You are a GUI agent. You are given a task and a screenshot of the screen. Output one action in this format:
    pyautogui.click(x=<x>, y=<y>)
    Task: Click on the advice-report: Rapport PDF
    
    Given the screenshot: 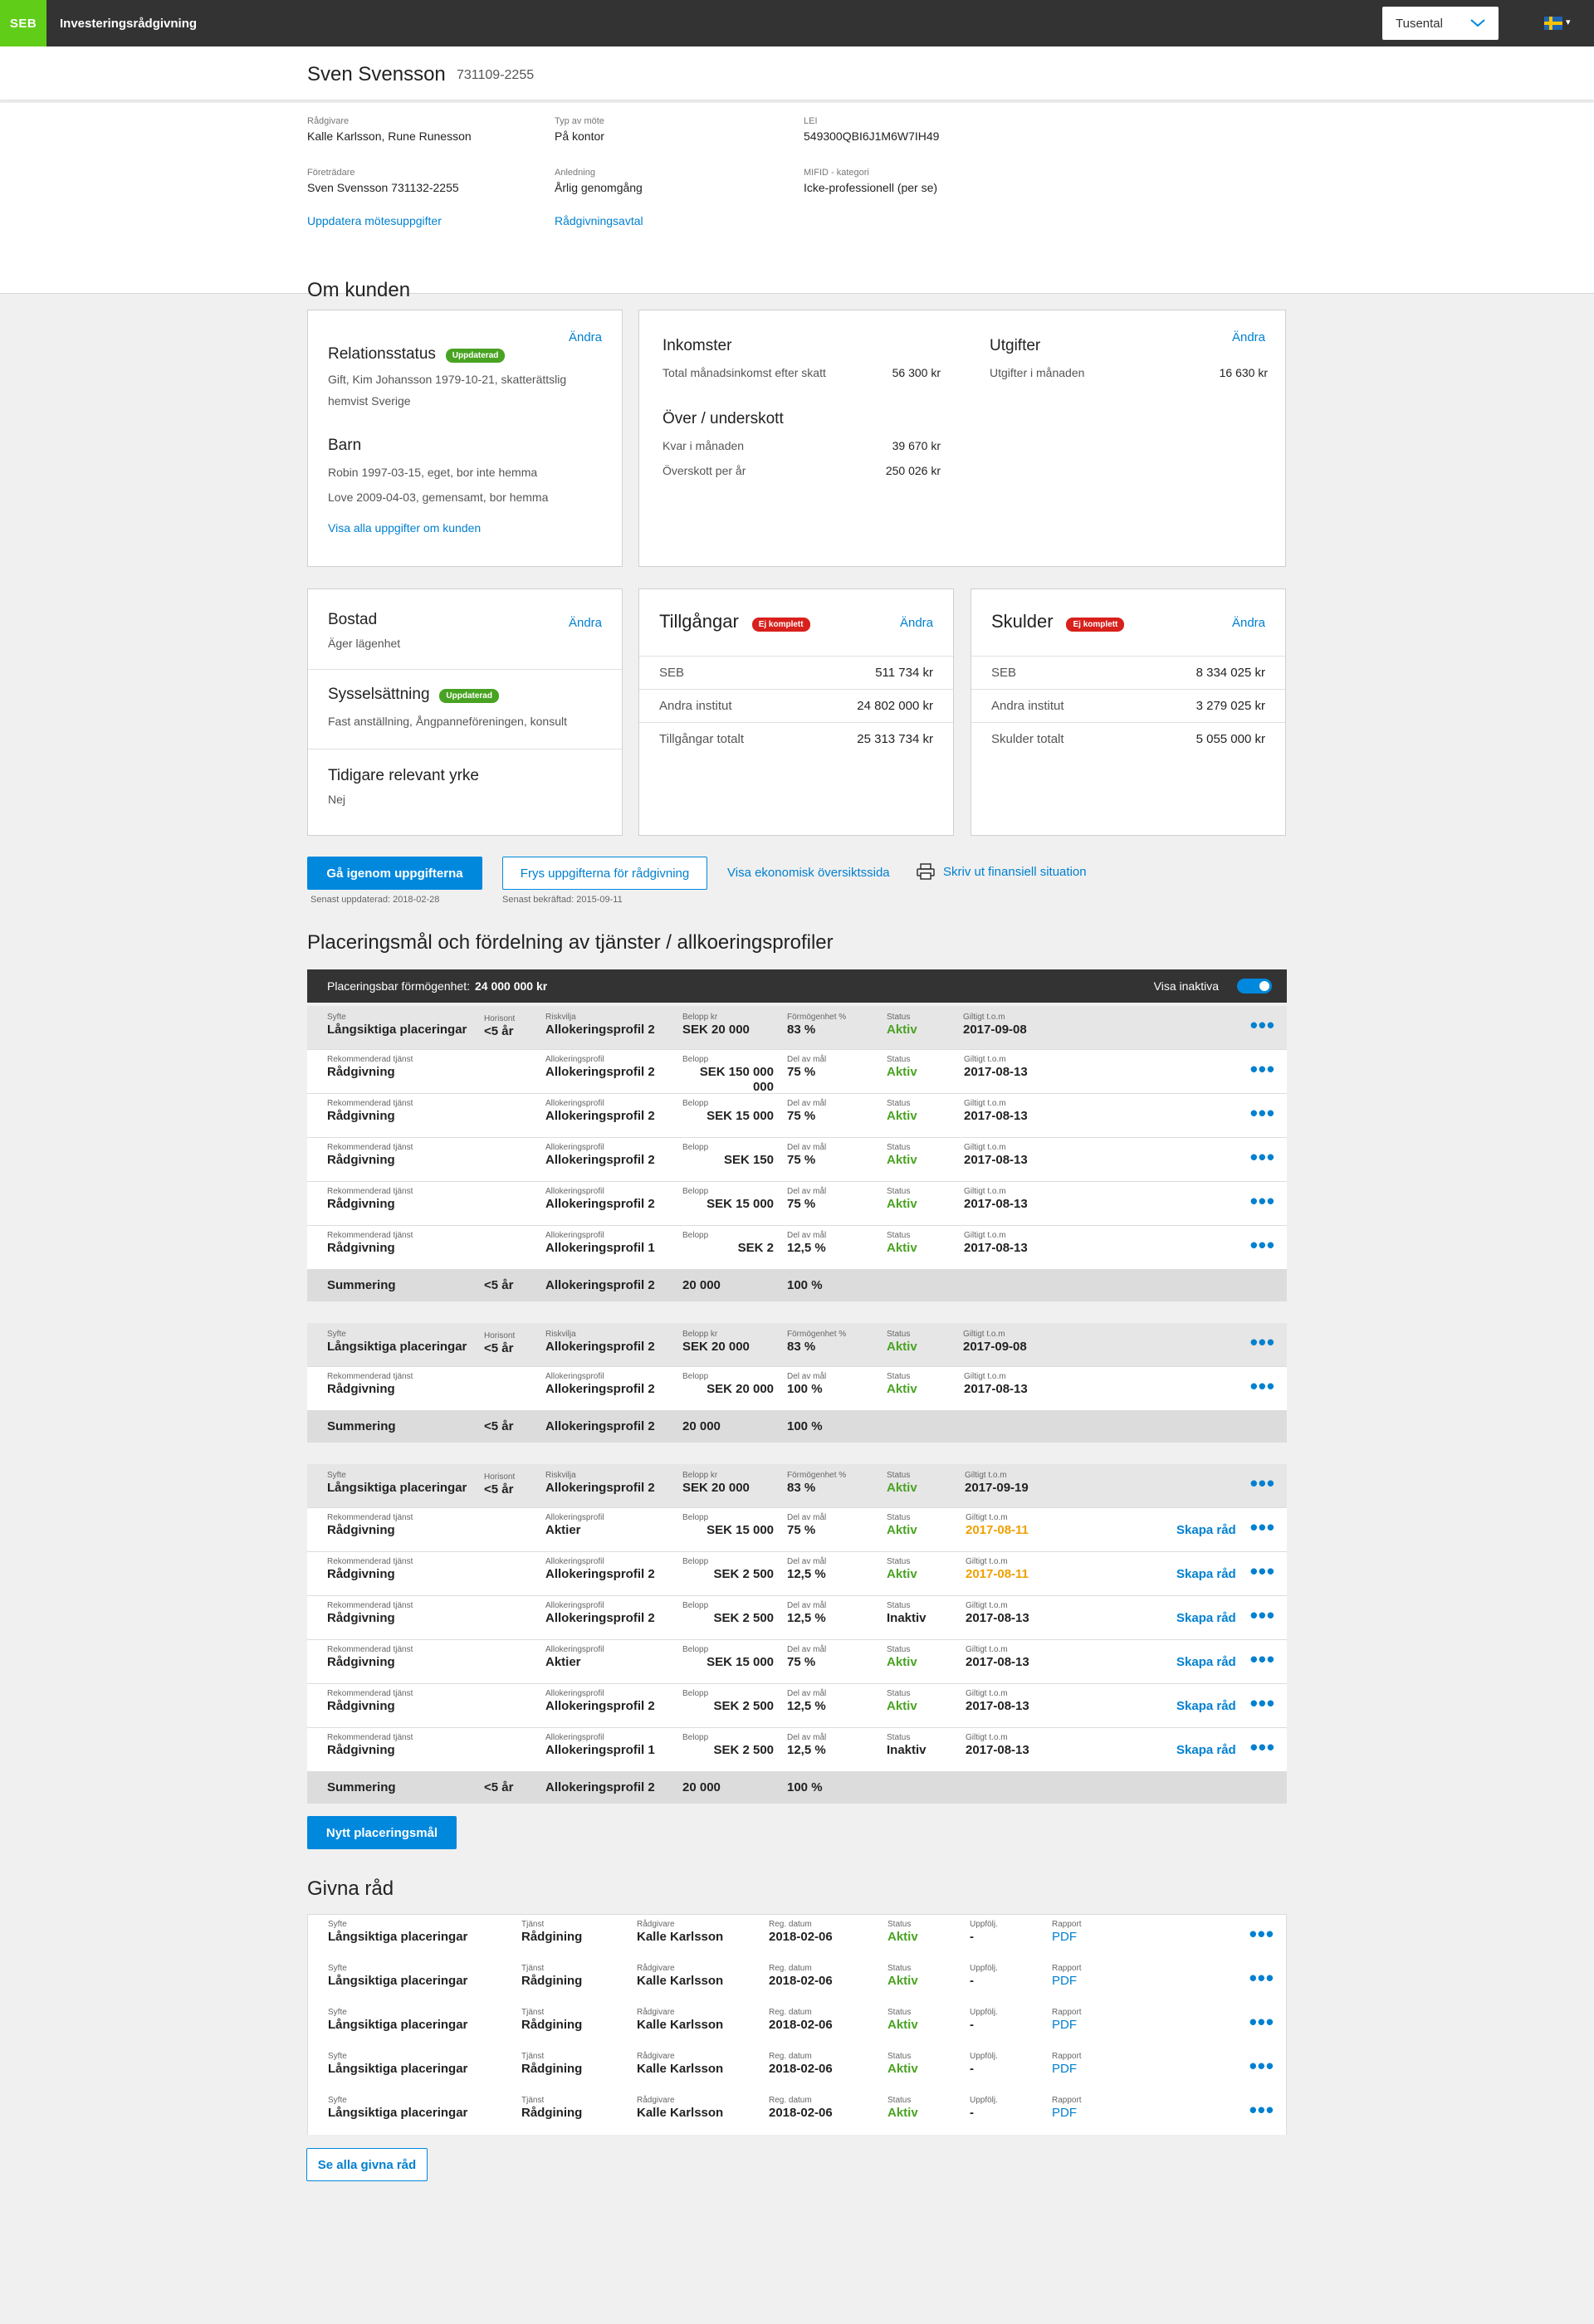 What is the action you would take?
    pyautogui.click(x=1067, y=2064)
    